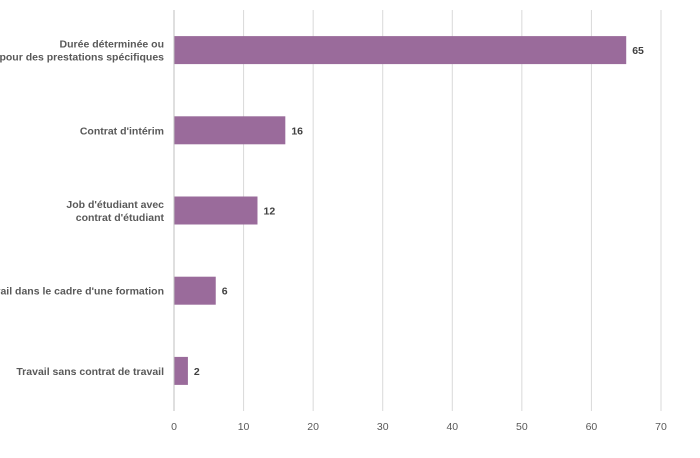 This screenshot has width=700, height=458. I want to click on x-tick-label: 50, so click(522, 427).